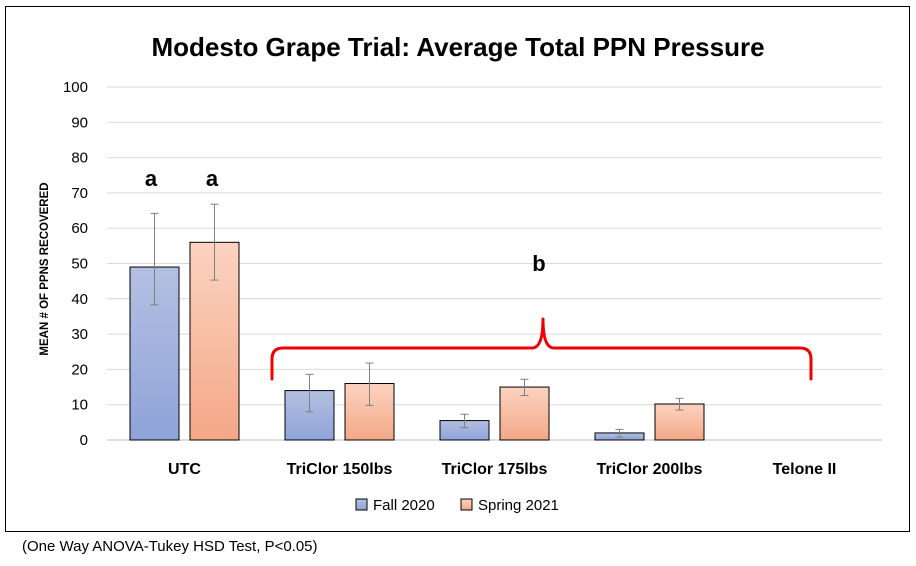 This screenshot has width=916, height=566. I want to click on legend-item: Fall 2020, so click(395, 505).